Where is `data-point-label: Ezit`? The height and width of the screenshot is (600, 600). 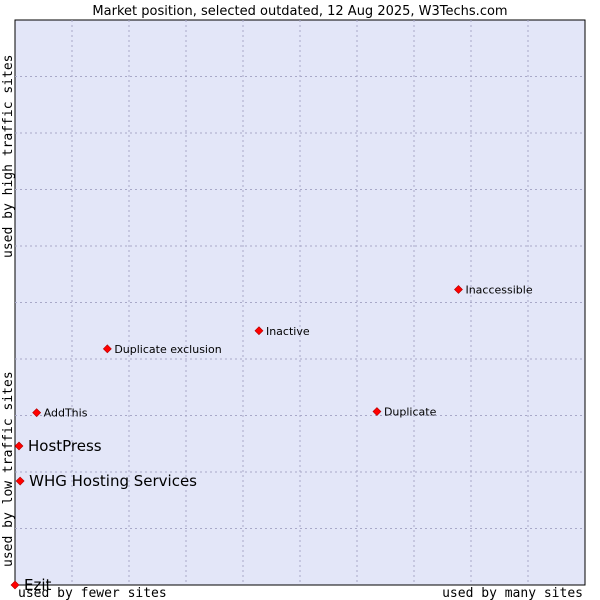
data-point-label: Ezit is located at coordinates (38, 585).